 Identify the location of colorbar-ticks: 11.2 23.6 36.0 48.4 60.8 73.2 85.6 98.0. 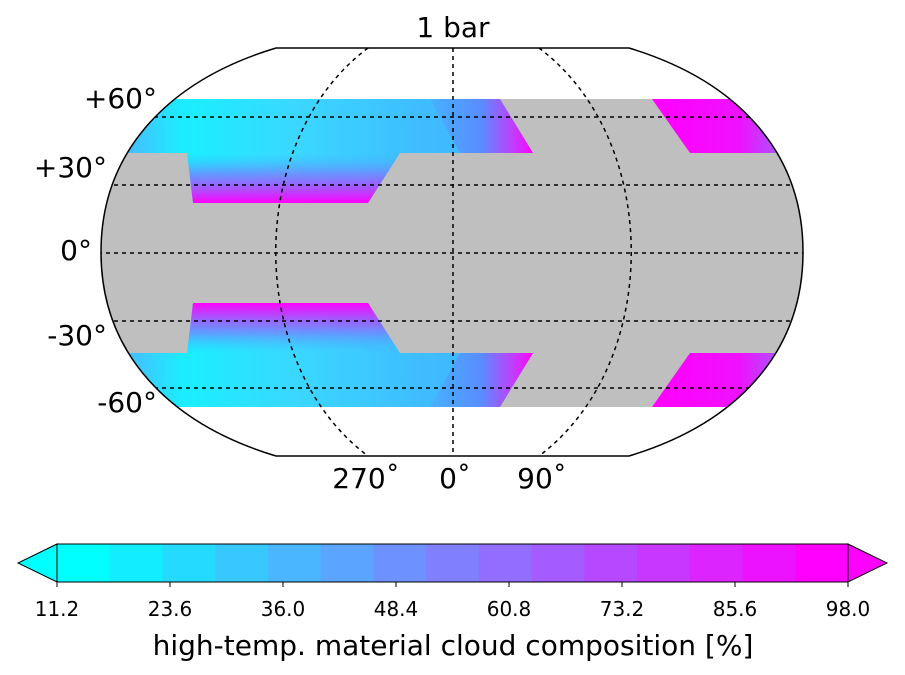
(453, 601).